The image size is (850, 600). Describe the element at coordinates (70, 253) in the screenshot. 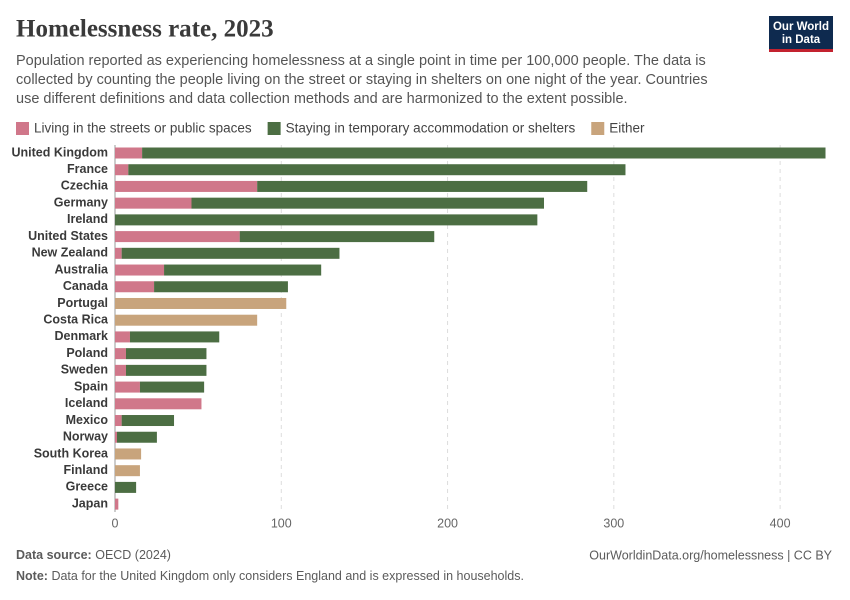

I see `category-label: New Zealand` at that location.